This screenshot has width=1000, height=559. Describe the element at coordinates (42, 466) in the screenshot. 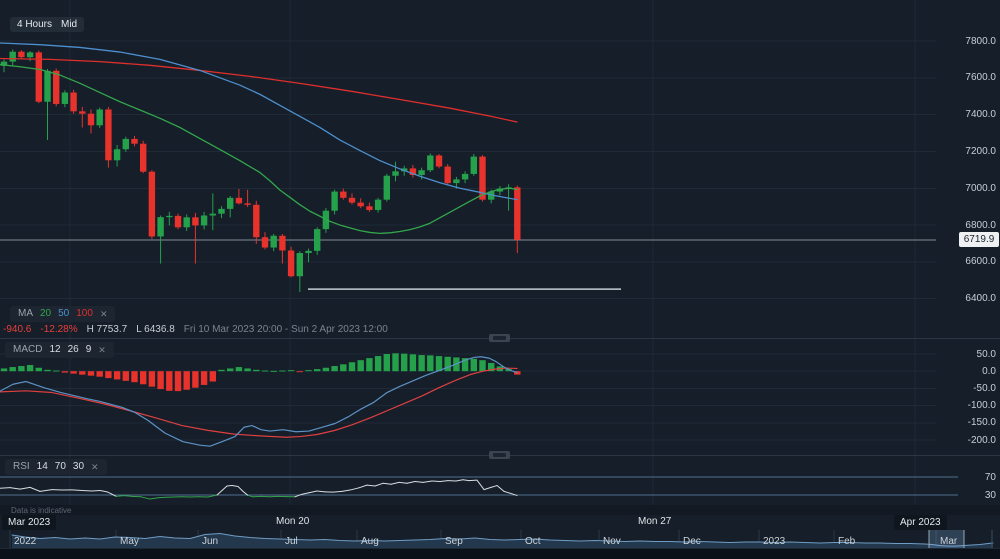

I see `rsi-period: 14` at that location.